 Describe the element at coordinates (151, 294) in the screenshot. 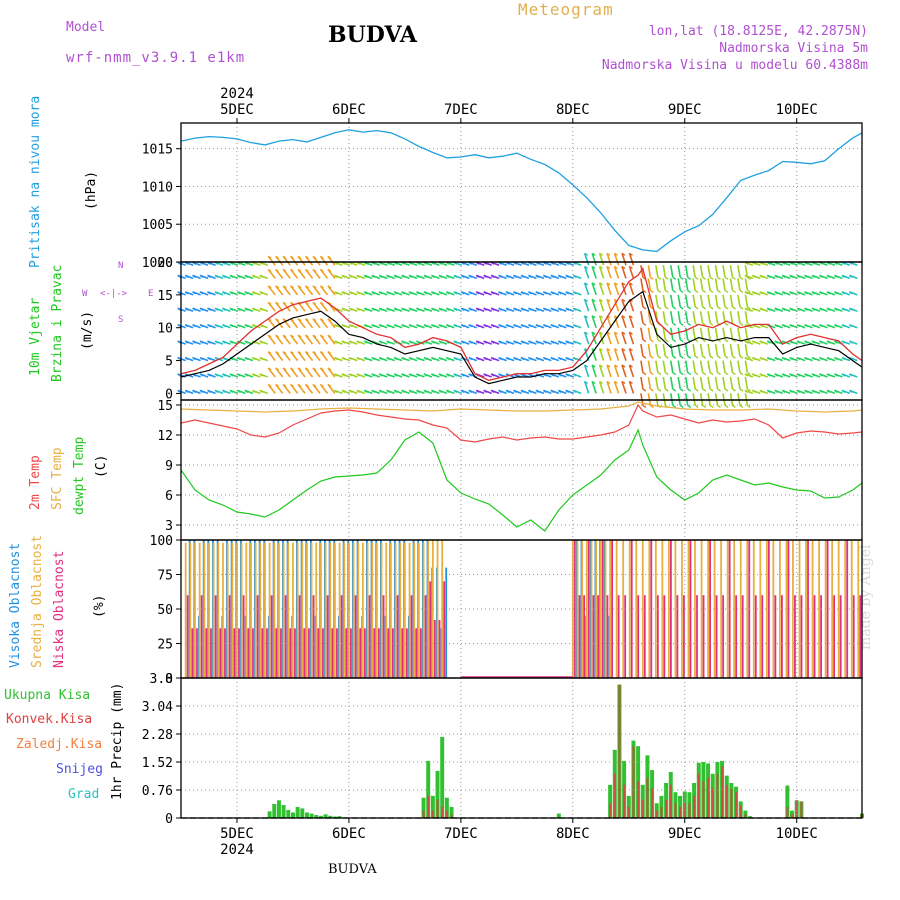

I see `compass-east: E` at that location.